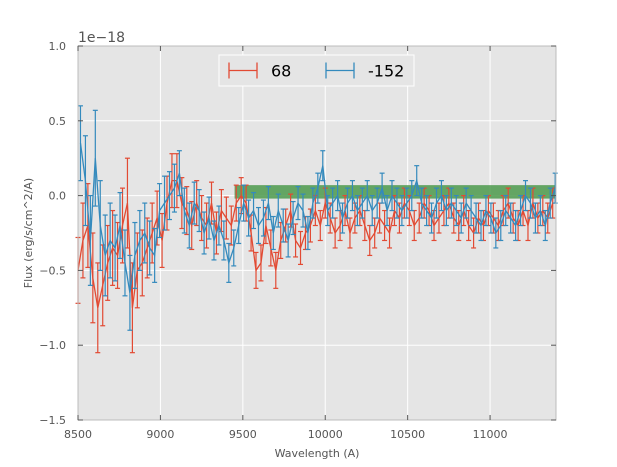 The height and width of the screenshot is (467, 617). What do you see at coordinates (28, 233) in the screenshot?
I see `y-axis-label: Flux (erg/s/cm^2/A)` at bounding box center [28, 233].